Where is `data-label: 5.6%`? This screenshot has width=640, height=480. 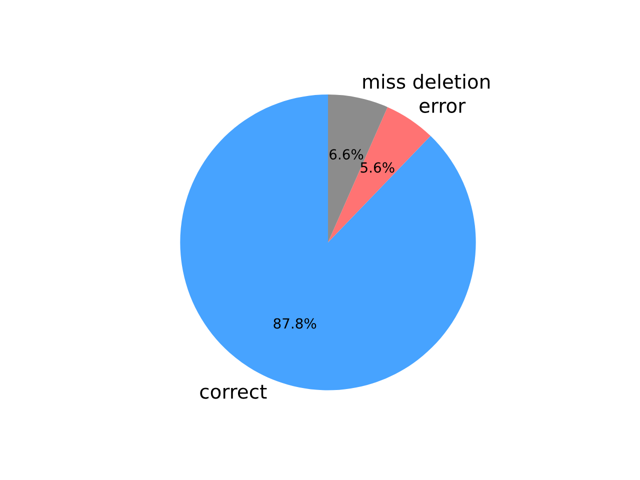 data-label: 5.6% is located at coordinates (377, 167).